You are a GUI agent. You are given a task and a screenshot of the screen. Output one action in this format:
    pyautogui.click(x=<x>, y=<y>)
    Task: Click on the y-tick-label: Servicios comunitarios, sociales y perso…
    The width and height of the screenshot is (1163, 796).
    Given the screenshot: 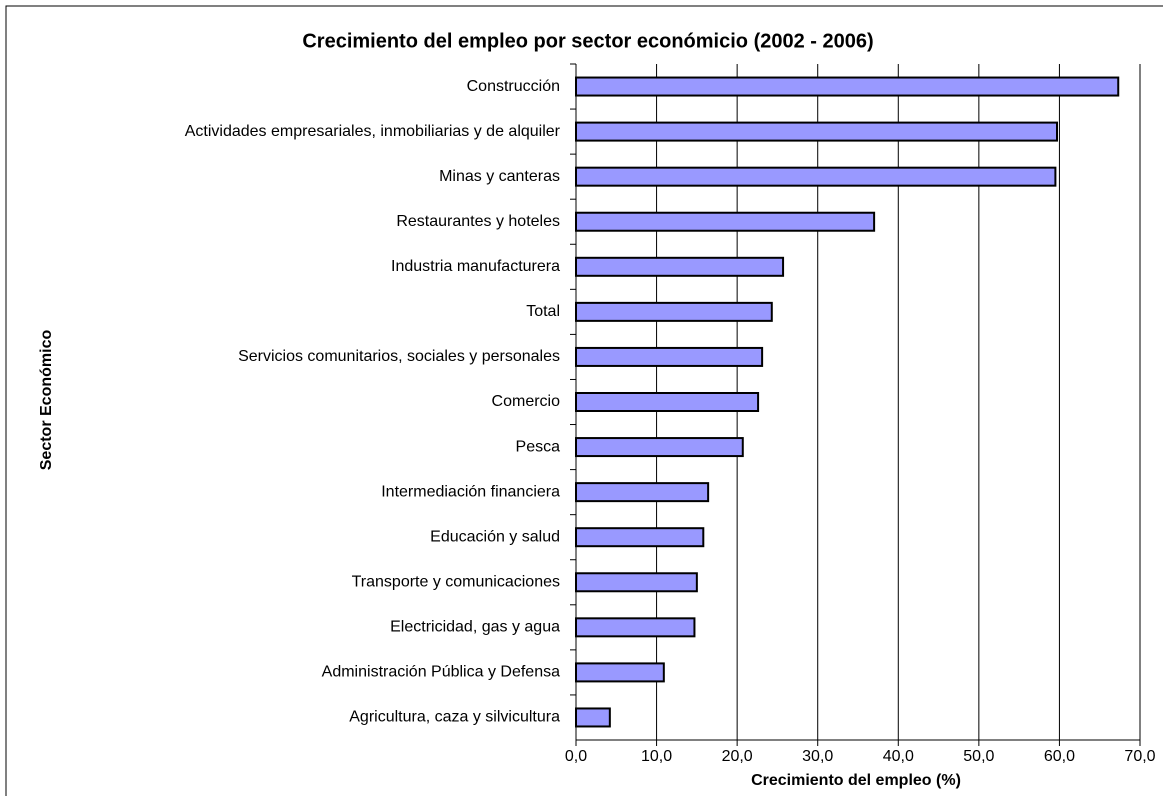 What is the action you would take?
    pyautogui.click(x=399, y=356)
    